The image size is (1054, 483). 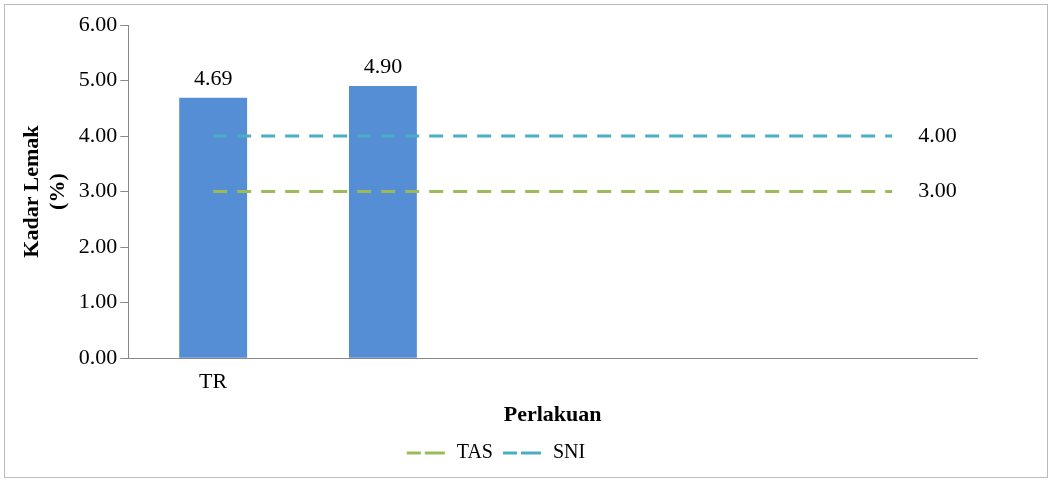 I want to click on legend-label: TAS, so click(x=474, y=451).